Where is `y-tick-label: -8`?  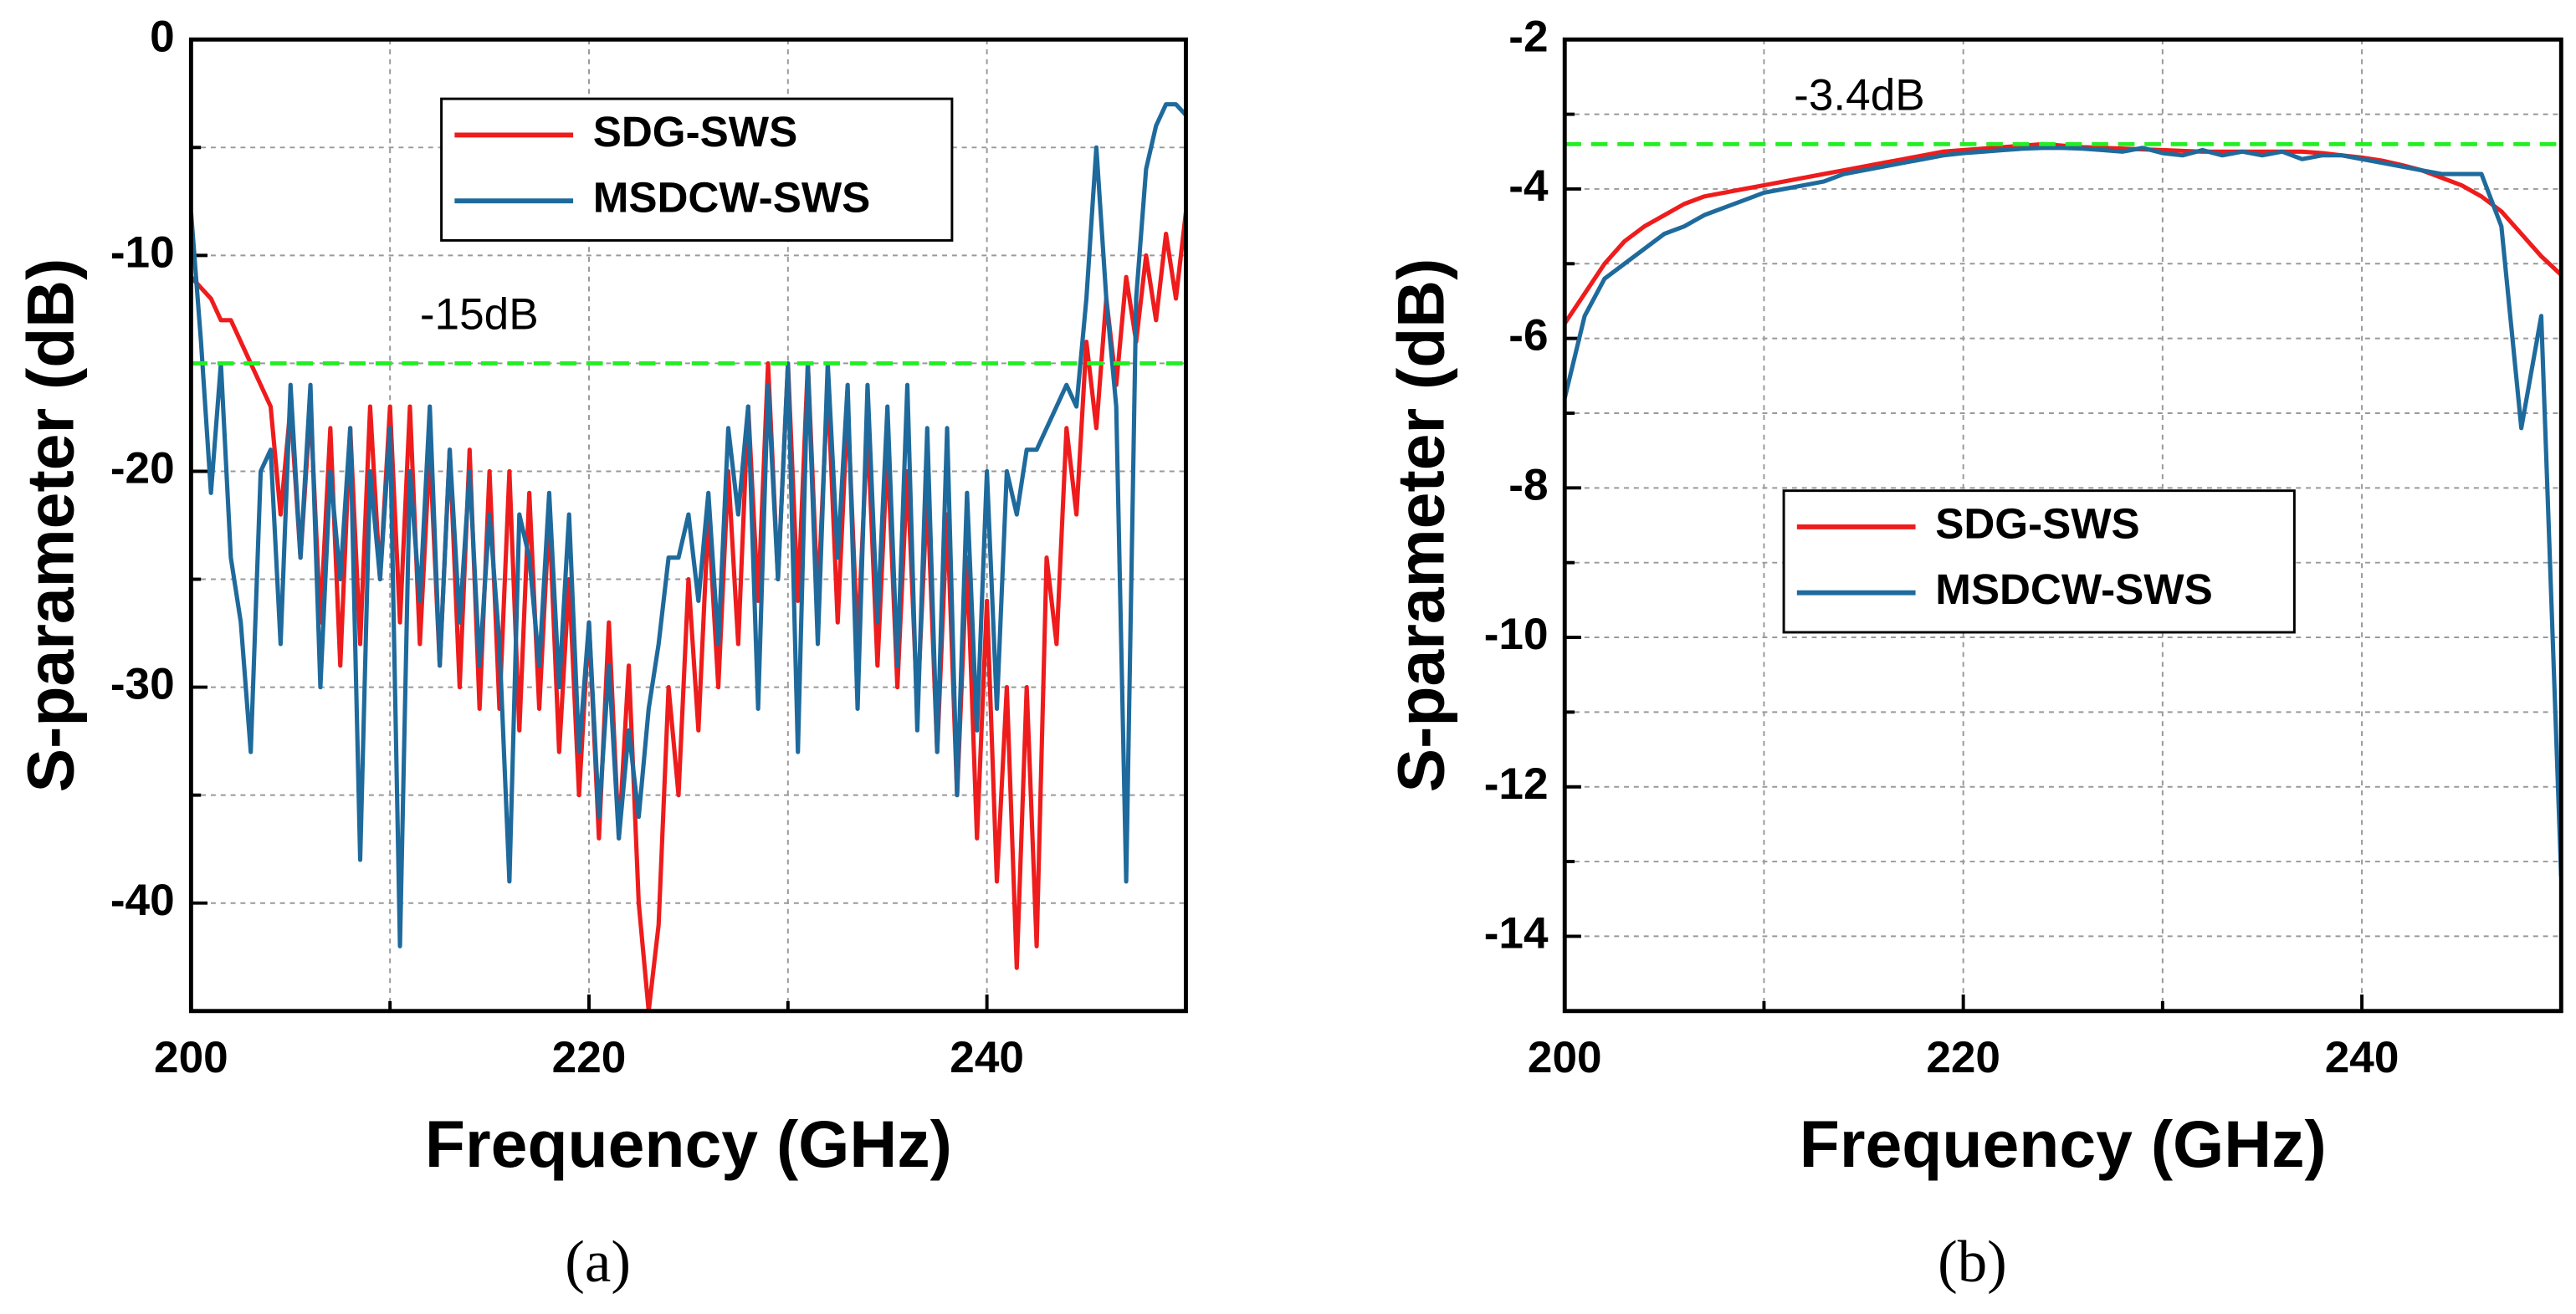
y-tick-label: -8 is located at coordinates (1528, 485).